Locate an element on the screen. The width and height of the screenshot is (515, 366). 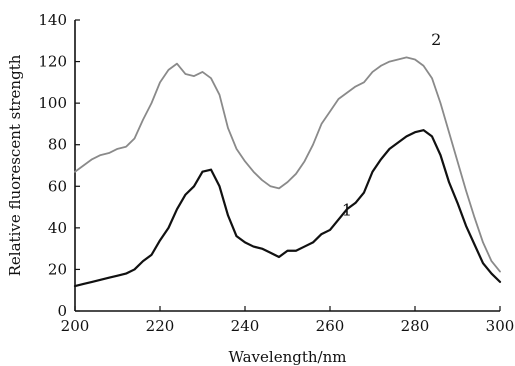
x-tick-label: 220 is located at coordinates (160, 326).